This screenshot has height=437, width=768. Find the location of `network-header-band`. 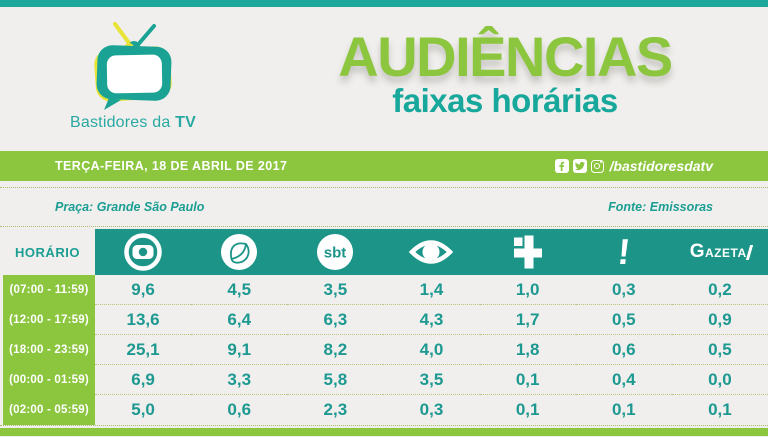

network-header-band is located at coordinates (431, 252).